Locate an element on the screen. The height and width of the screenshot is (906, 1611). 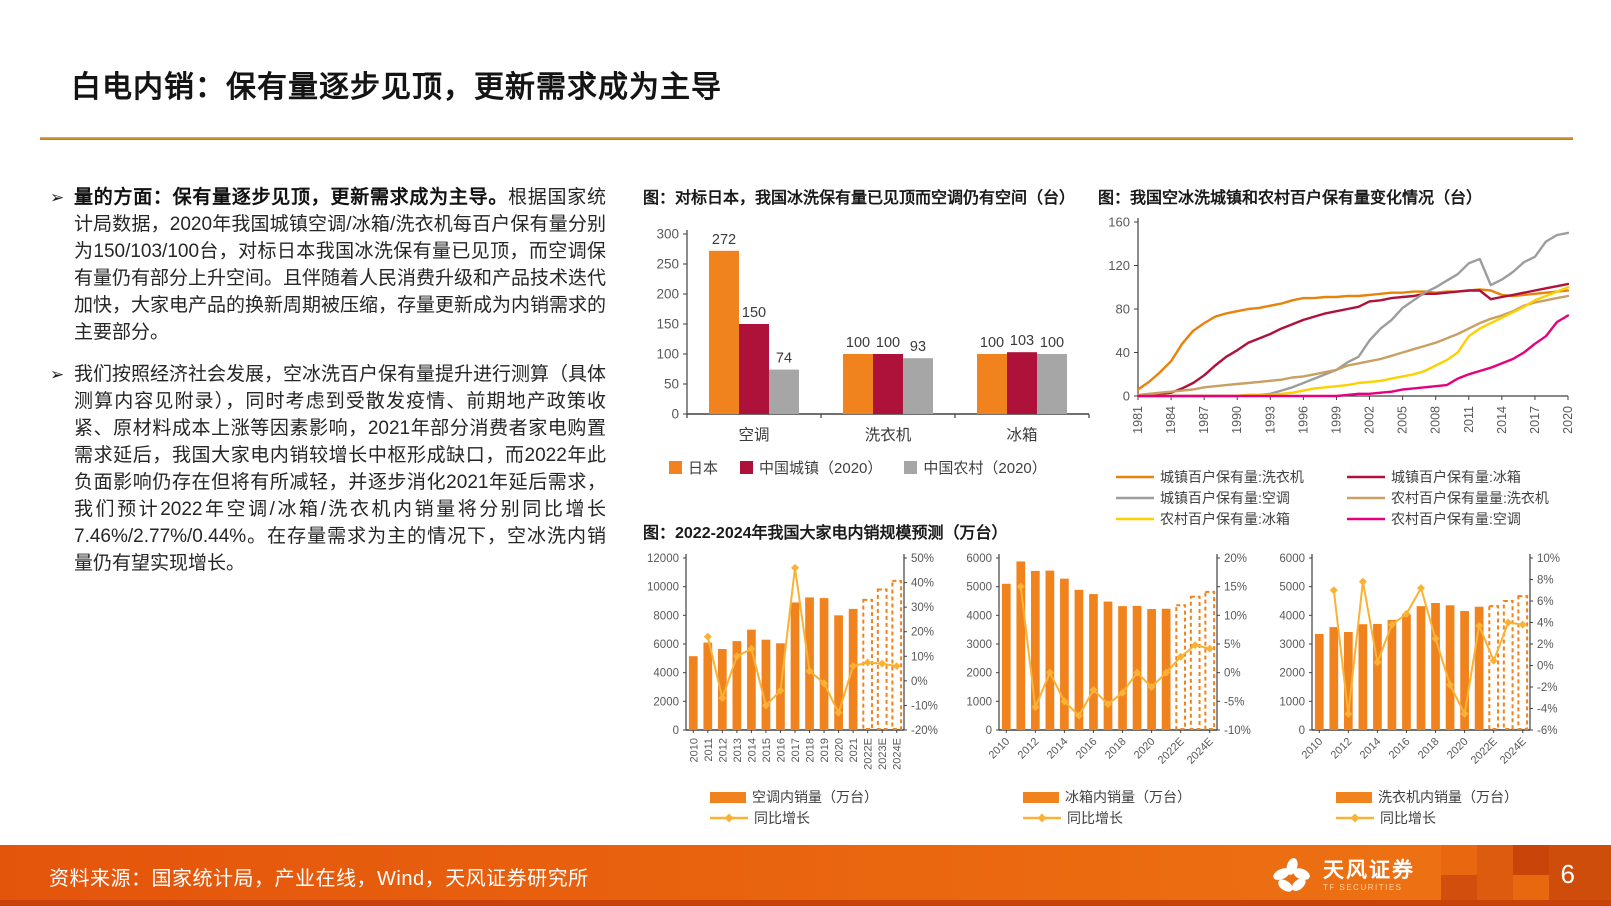
svg-text: 2023E is located at coordinates (883, 754).